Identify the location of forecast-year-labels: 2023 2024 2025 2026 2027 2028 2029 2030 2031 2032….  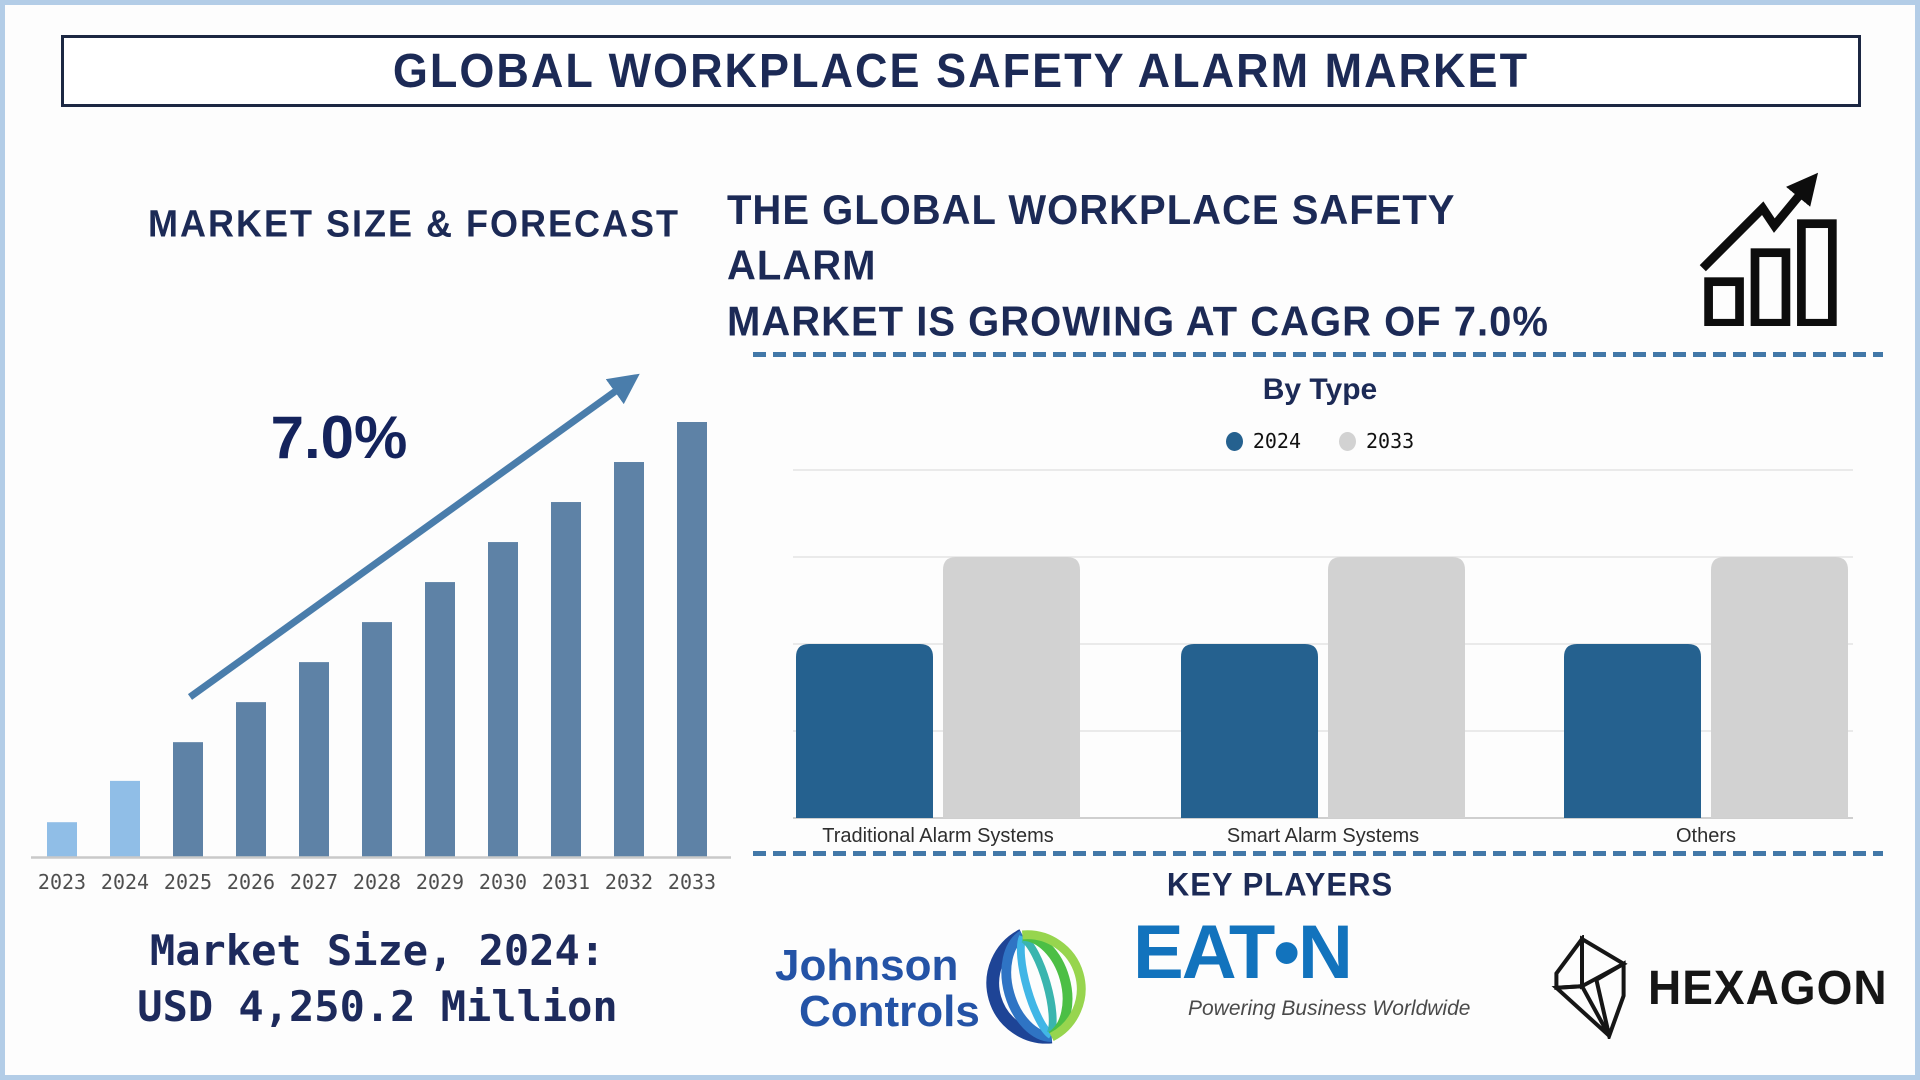
(377, 882).